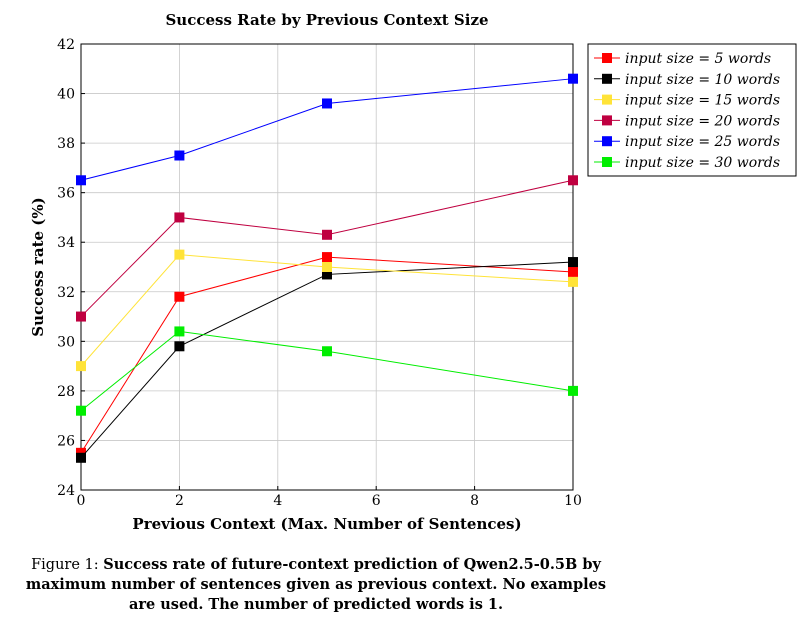  I want to click on x-tick-label: 2, so click(179, 501).